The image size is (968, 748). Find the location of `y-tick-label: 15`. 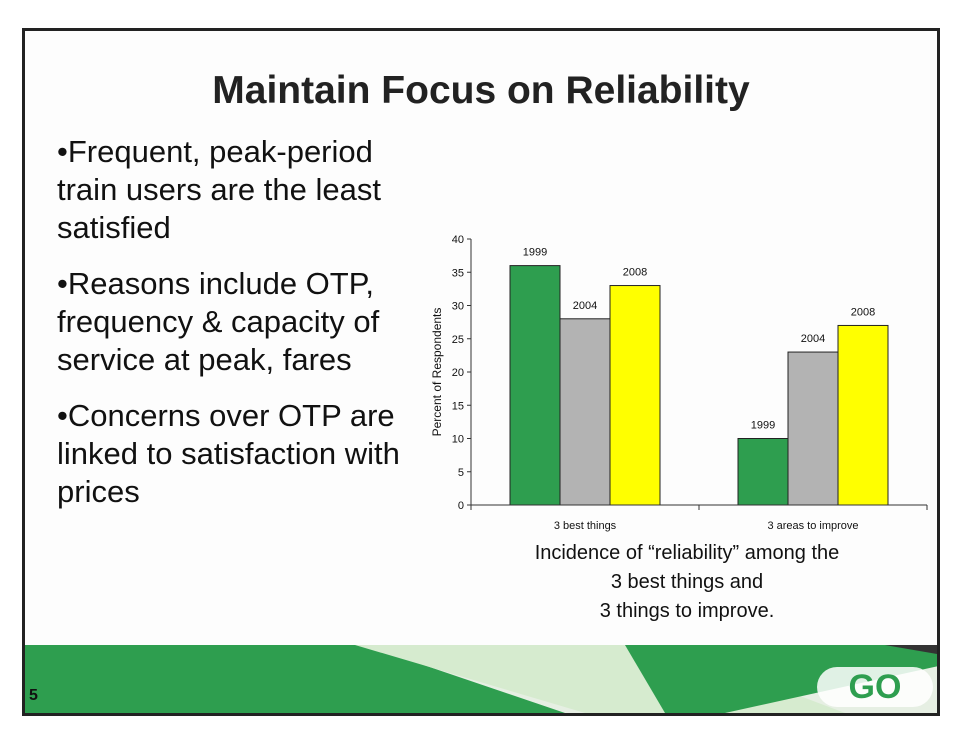

y-tick-label: 15 is located at coordinates (458, 406).